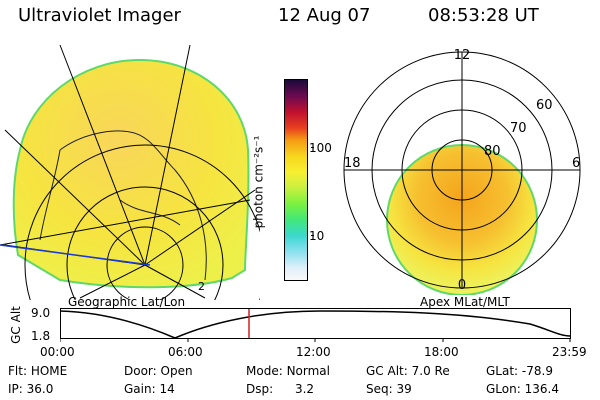 Image resolution: width=600 pixels, height=400 pixels. What do you see at coordinates (41, 336) in the screenshot?
I see `altitude-ytick-min: 1.8` at bounding box center [41, 336].